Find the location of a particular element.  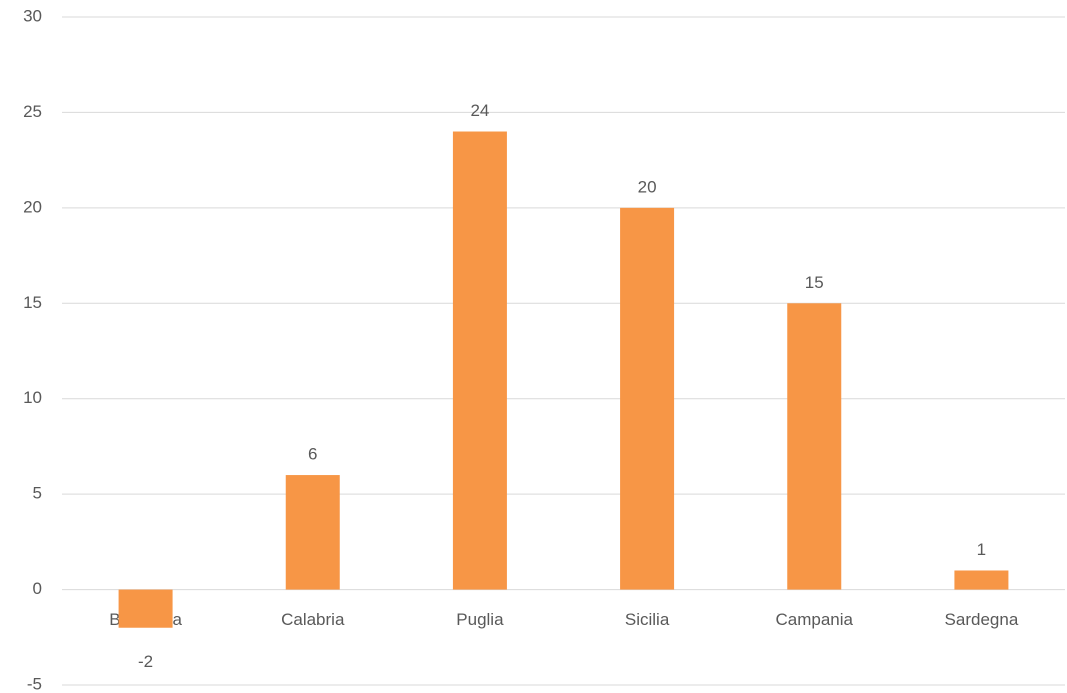

data-label: 24 is located at coordinates (479, 110).